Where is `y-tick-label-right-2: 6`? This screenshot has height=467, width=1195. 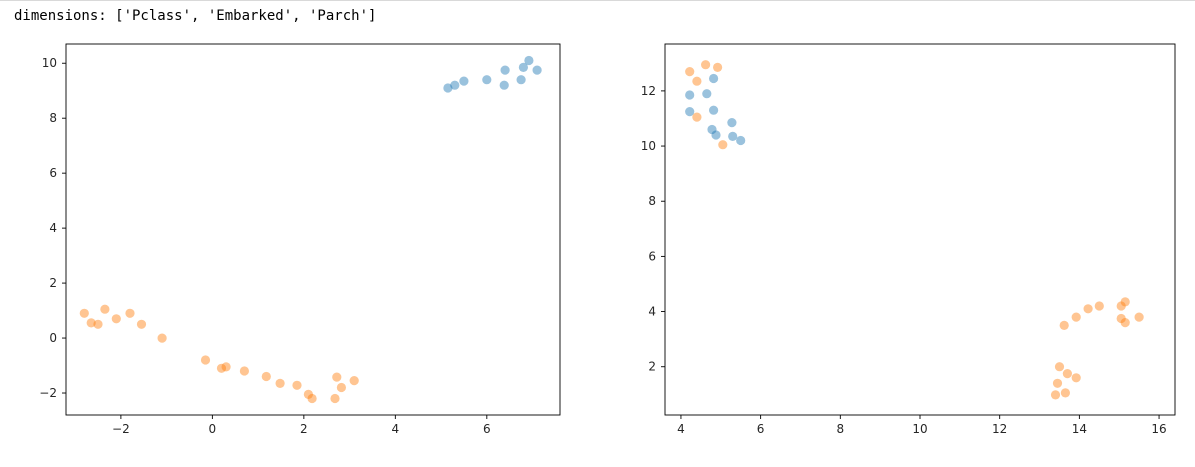 y-tick-label-right-2: 6 is located at coordinates (652, 256).